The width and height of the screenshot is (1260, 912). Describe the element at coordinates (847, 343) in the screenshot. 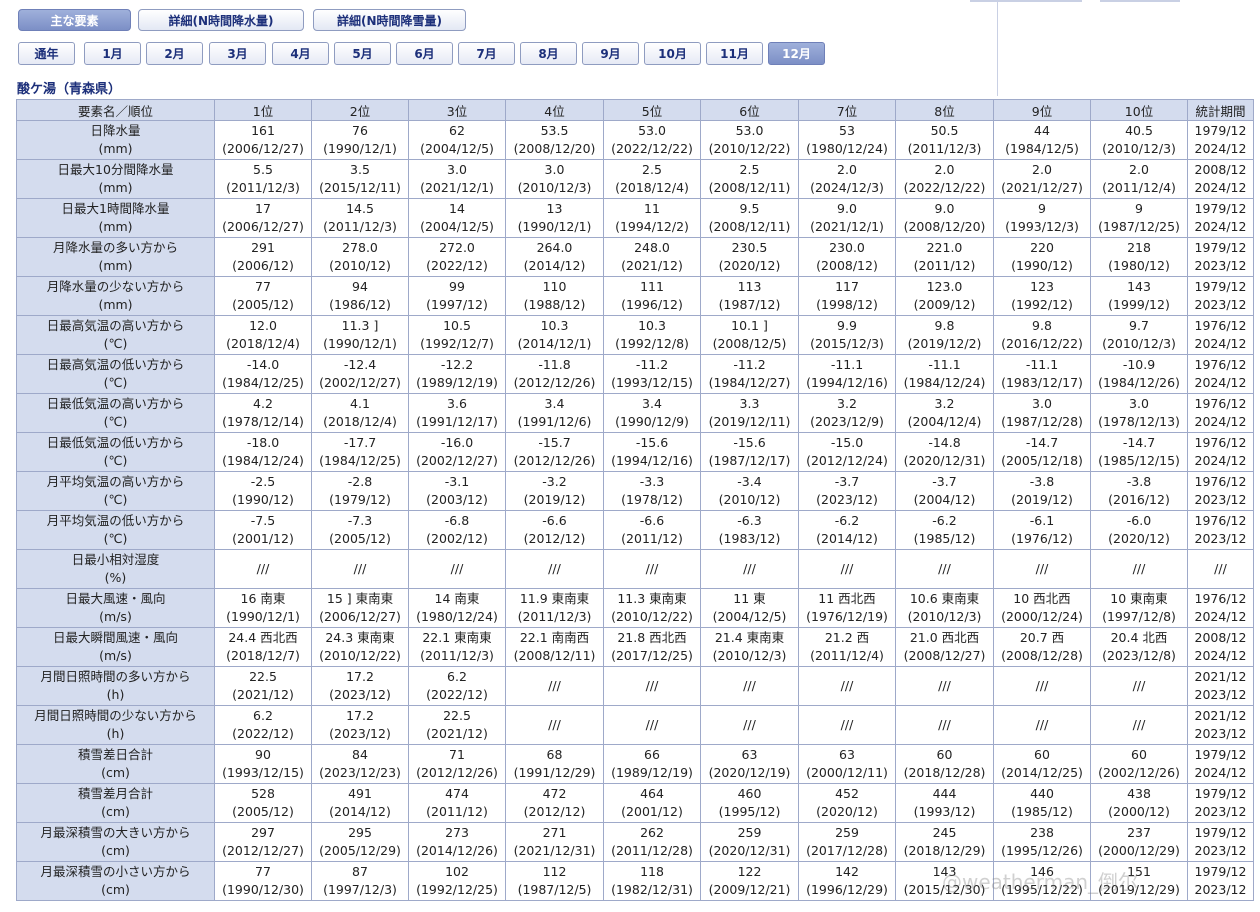

I see `cell-date: (2015/12/3)` at that location.